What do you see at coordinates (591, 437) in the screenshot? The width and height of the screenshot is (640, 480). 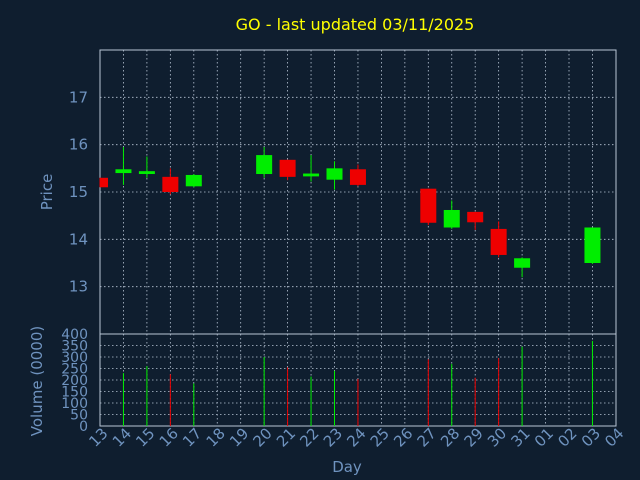 I see `x-tick-label: 03` at bounding box center [591, 437].